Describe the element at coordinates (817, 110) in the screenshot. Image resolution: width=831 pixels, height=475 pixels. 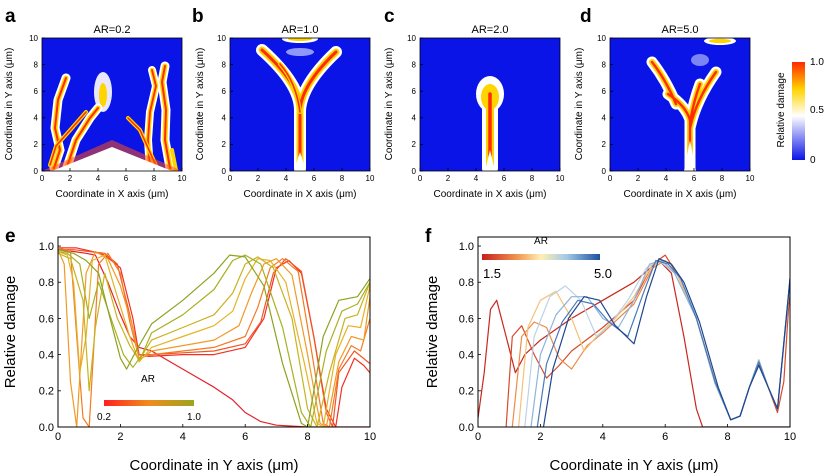
I see `colorbar-tick: 0.5` at that location.